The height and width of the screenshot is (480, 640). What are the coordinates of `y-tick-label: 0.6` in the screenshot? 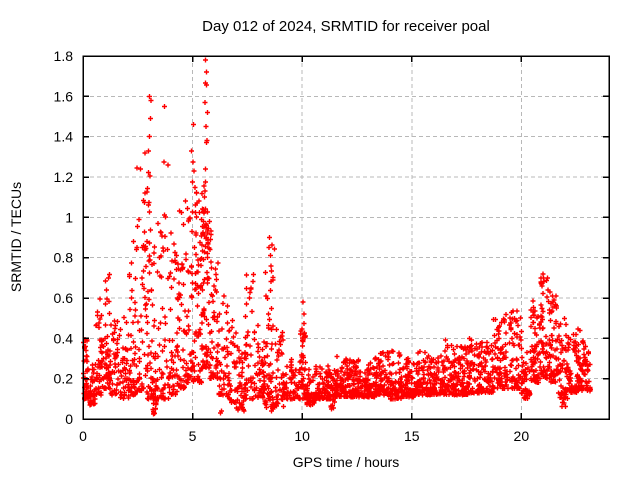 It's located at (64, 298).